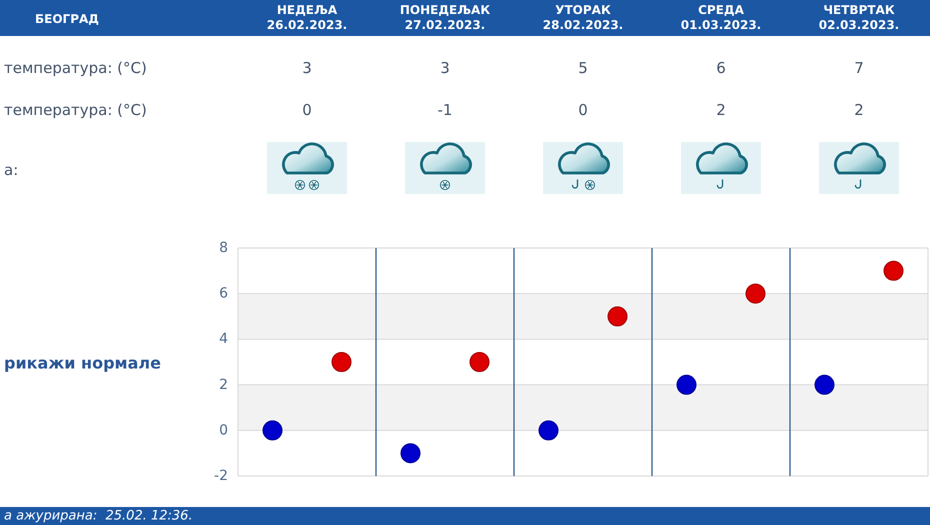 This screenshot has width=930, height=525. What do you see at coordinates (583, 68) in the screenshot?
I see `data-label: 5` at bounding box center [583, 68].